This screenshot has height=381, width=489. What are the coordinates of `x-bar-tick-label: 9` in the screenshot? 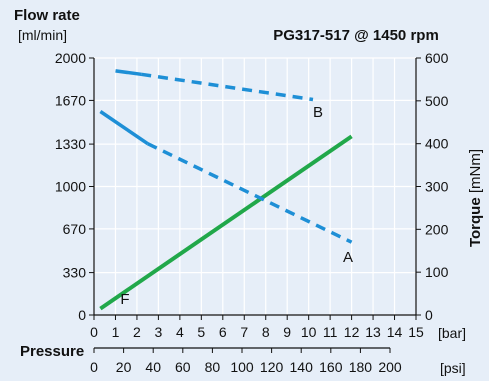 It's located at (287, 332).